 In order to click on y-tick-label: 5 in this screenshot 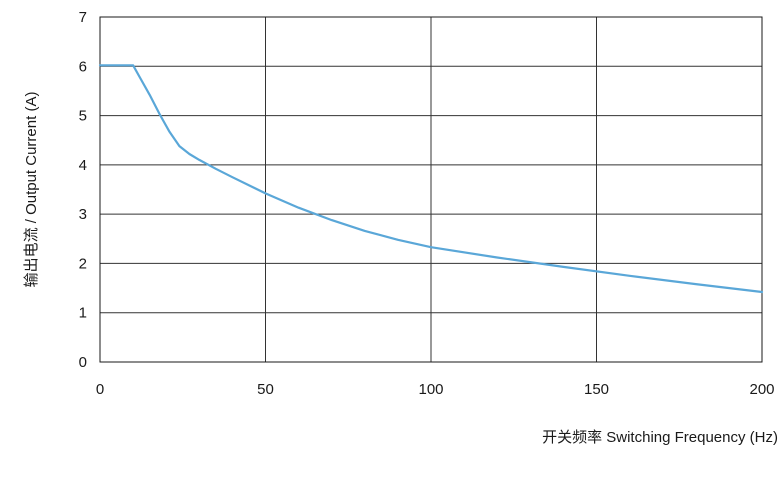, I will do `click(83, 116)`.